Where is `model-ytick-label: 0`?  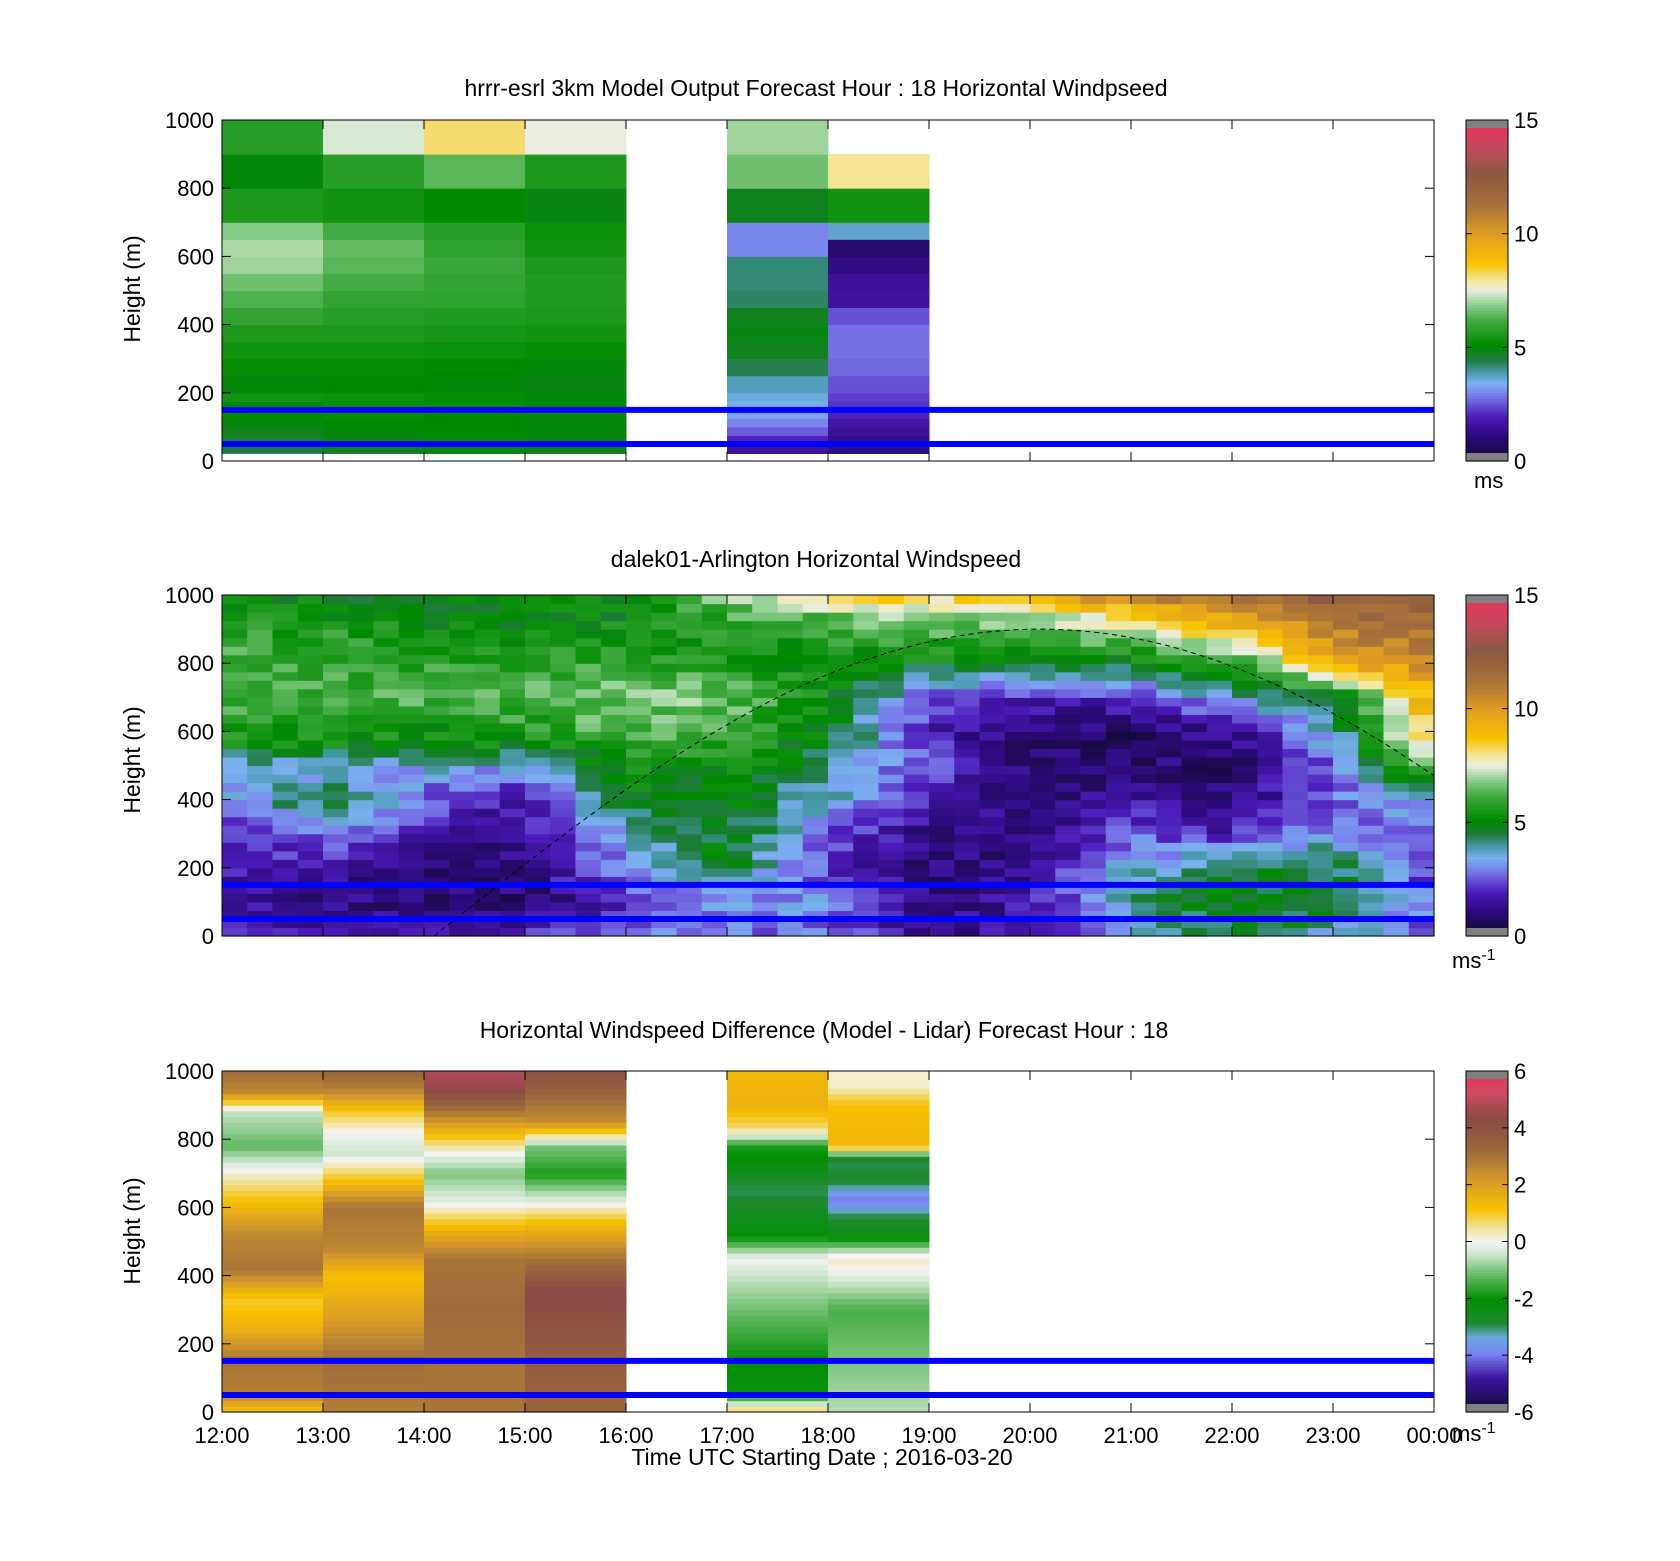
model-ytick-label: 0 is located at coordinates (208, 461).